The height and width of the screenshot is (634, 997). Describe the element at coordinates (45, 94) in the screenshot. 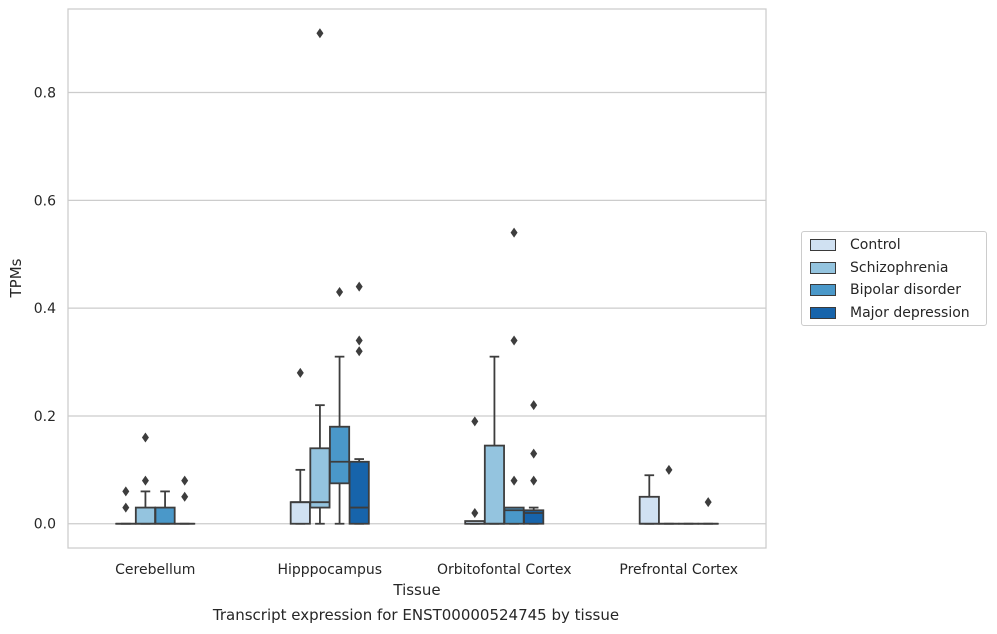

I see `y-tick-label: 0.8` at that location.